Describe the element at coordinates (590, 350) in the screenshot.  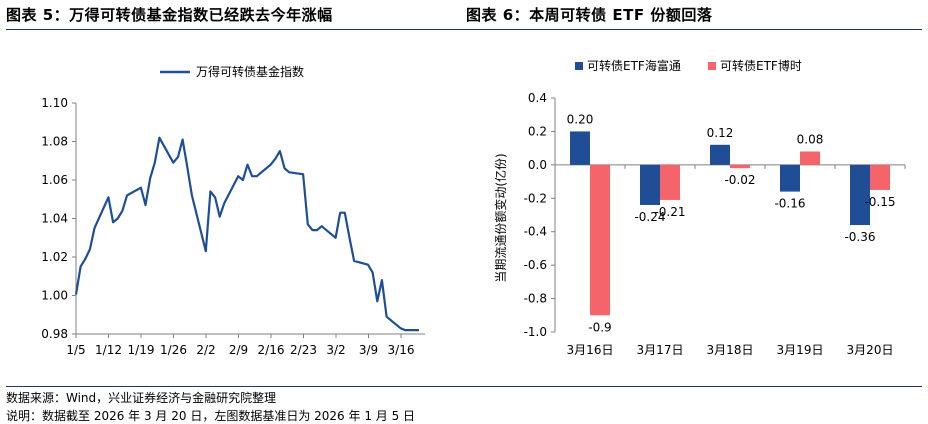
I see `x-tick-label: 3月16日` at that location.